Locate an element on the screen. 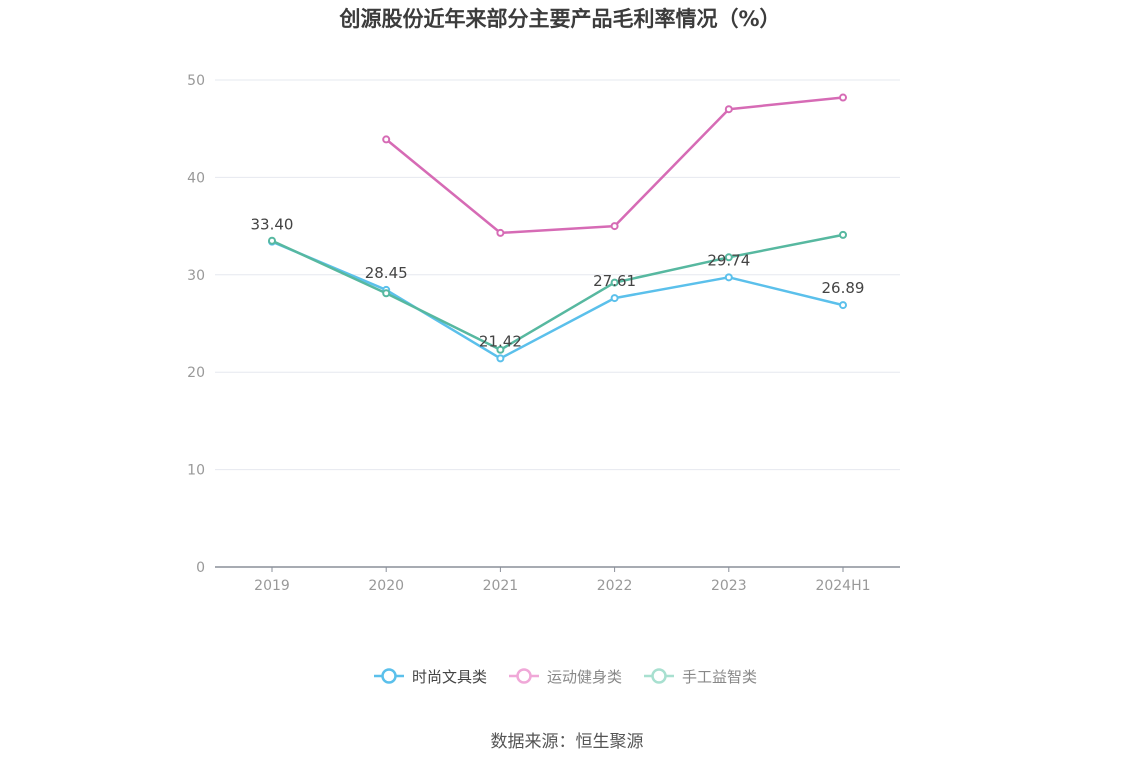  legend-item: 时尚文具类 is located at coordinates (430, 677).